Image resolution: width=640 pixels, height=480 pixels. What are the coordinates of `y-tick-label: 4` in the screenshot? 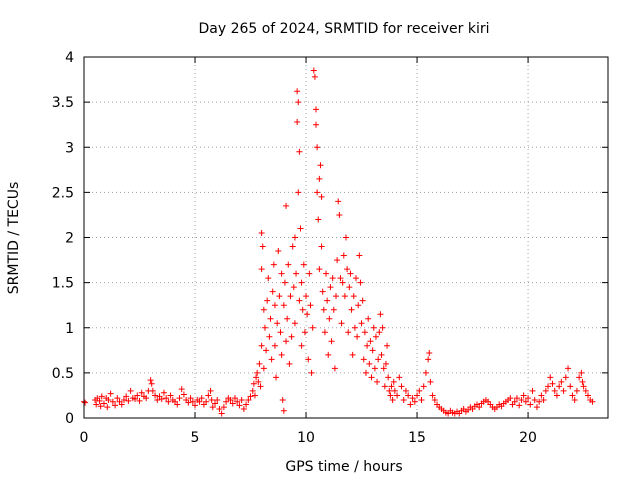 It's located at (69, 58).